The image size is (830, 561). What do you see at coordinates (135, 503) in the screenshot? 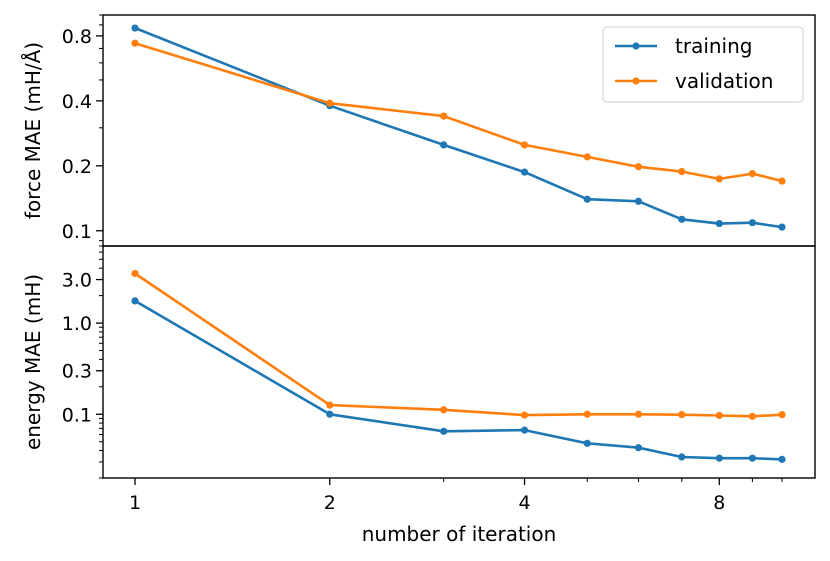
I see `x-tick-label: 1` at bounding box center [135, 503].